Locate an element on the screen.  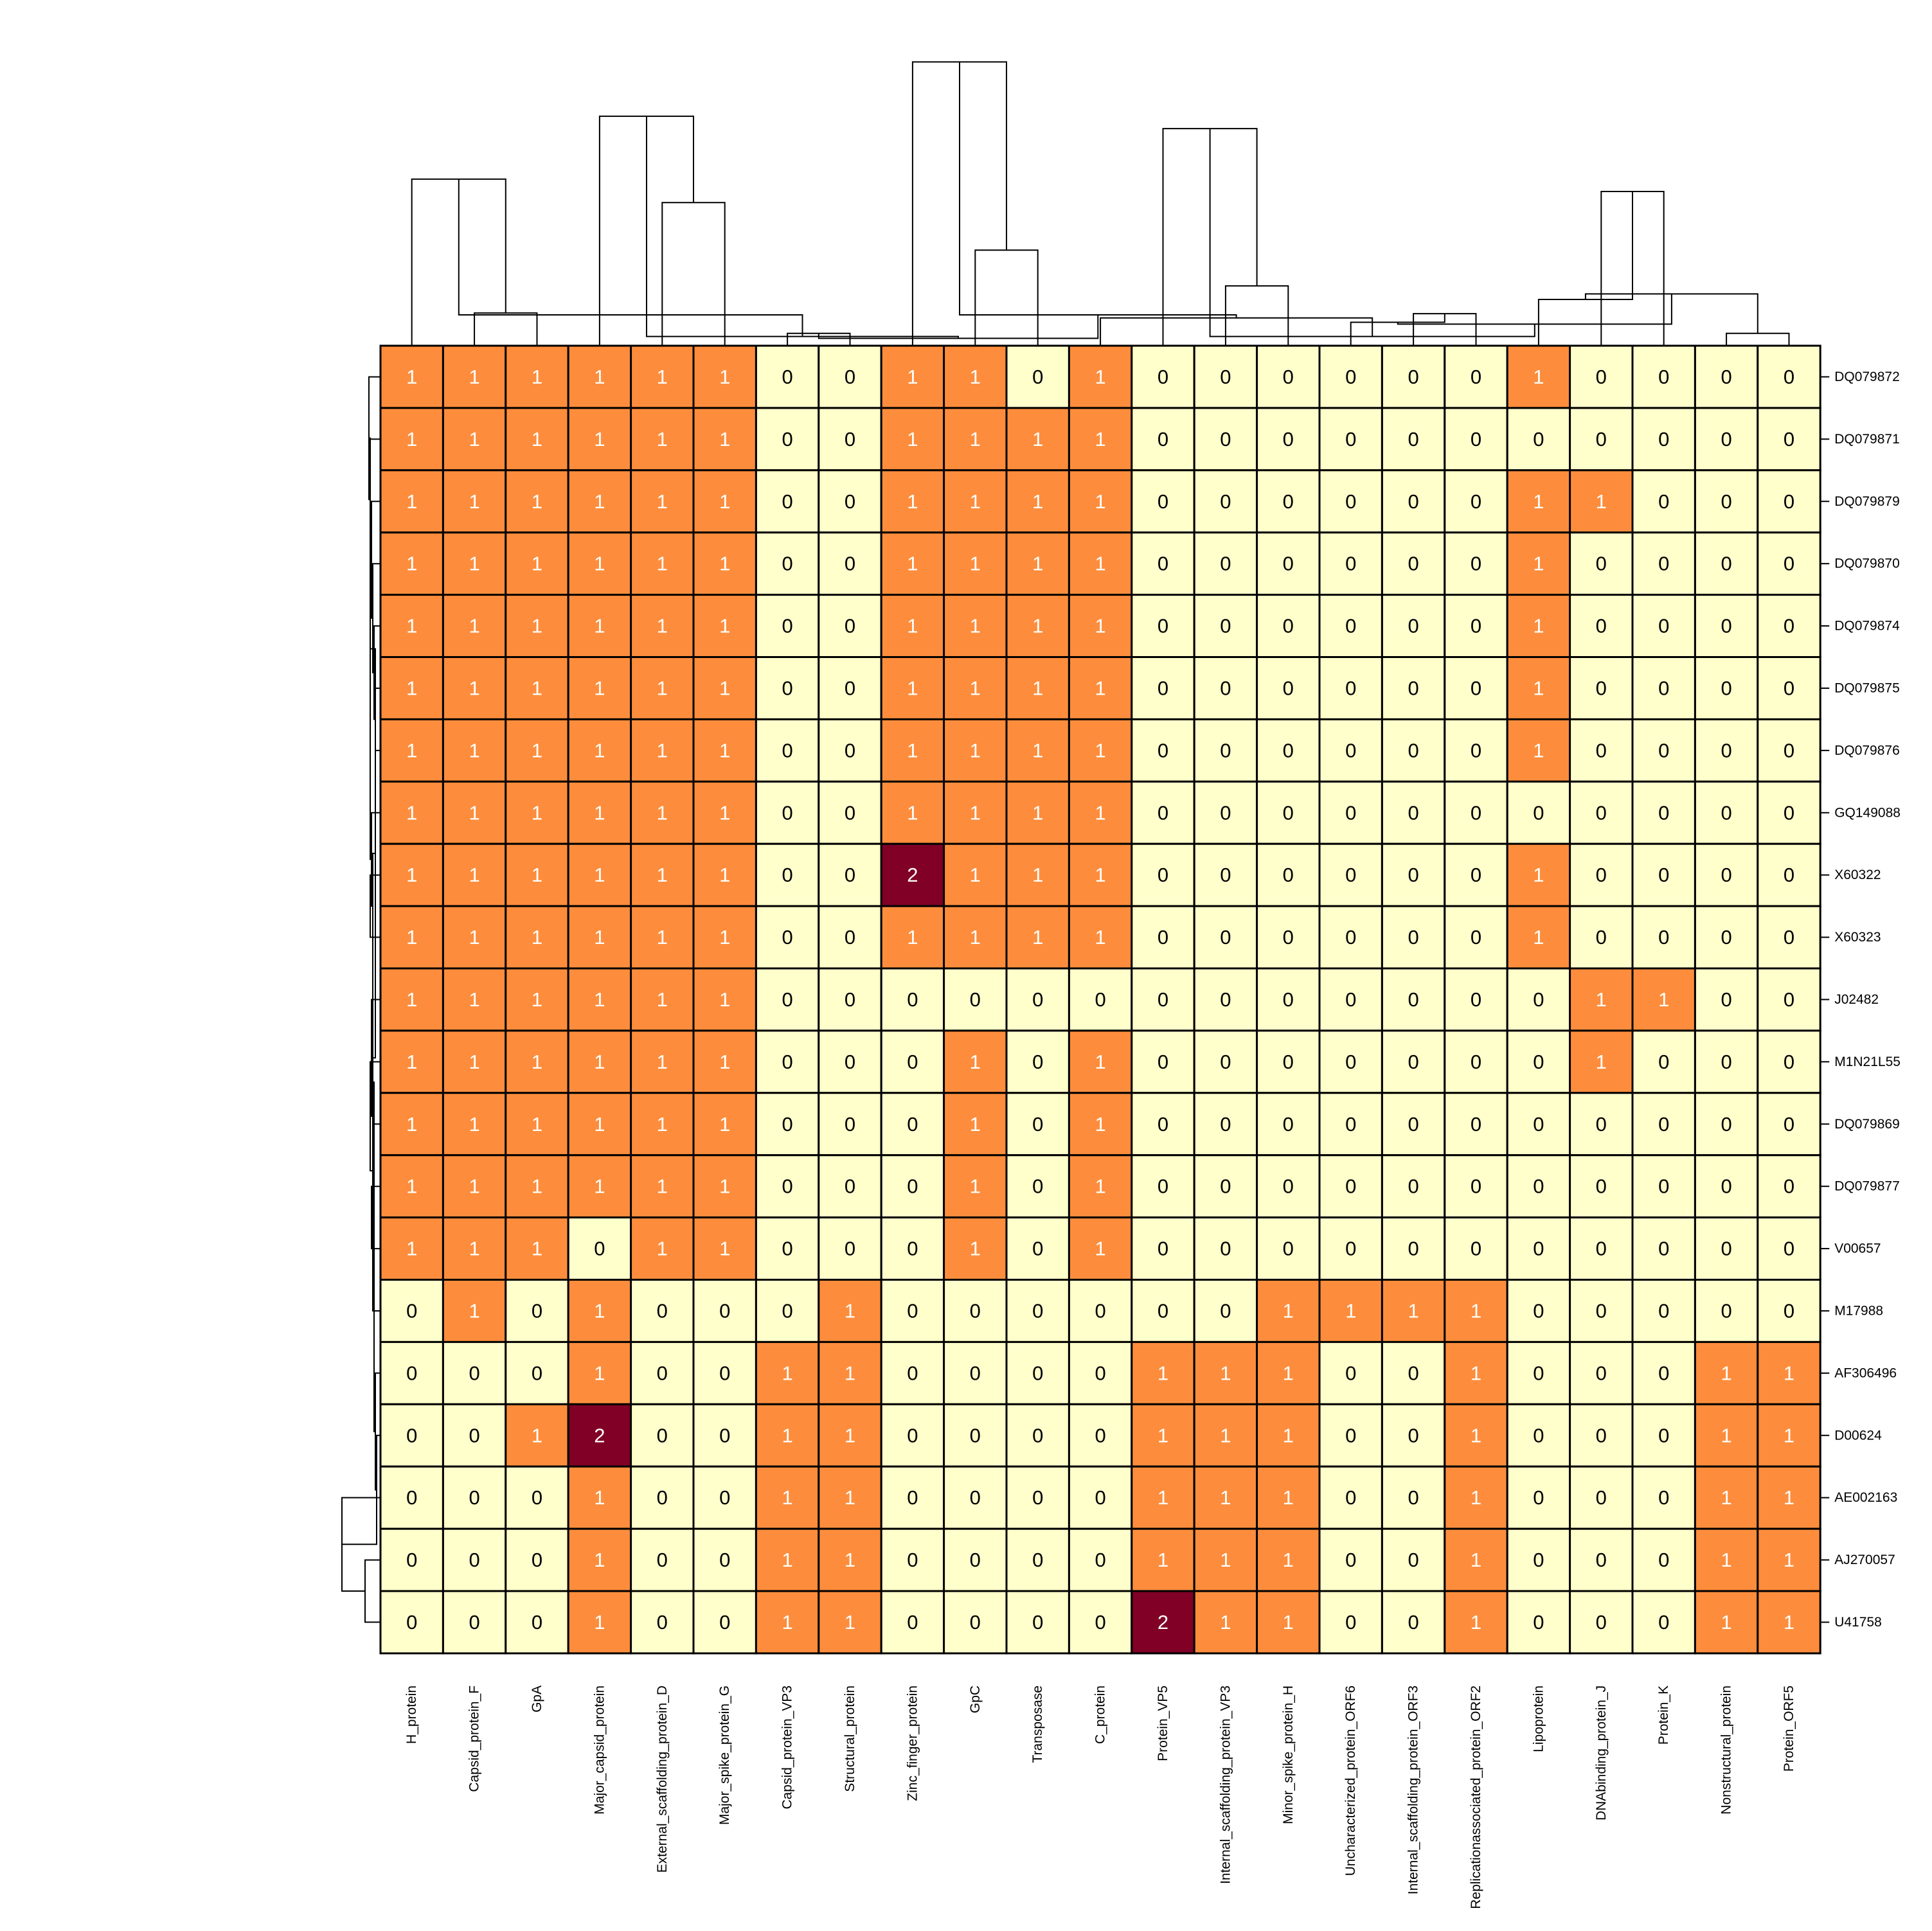
cell-value-label: 2 is located at coordinates (1163, 1622).